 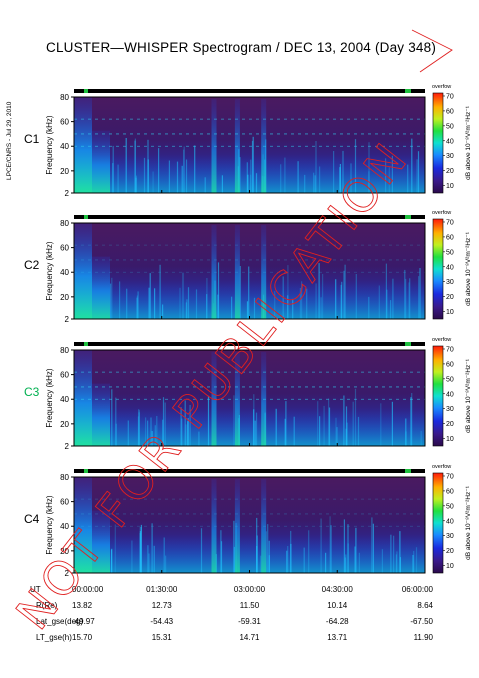 I want to click on ephemeris-ut: 04:30:00, so click(x=338, y=589).